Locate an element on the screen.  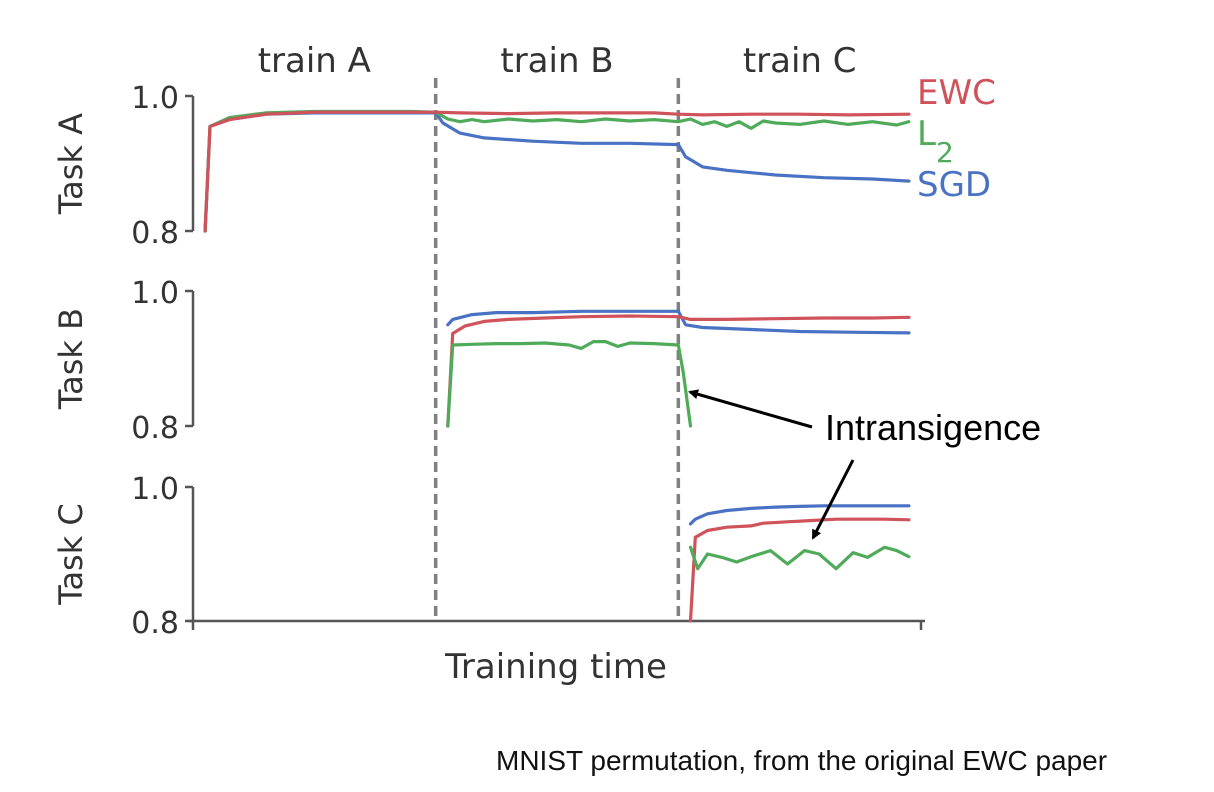
legend-sgd: SGD is located at coordinates (954, 185).